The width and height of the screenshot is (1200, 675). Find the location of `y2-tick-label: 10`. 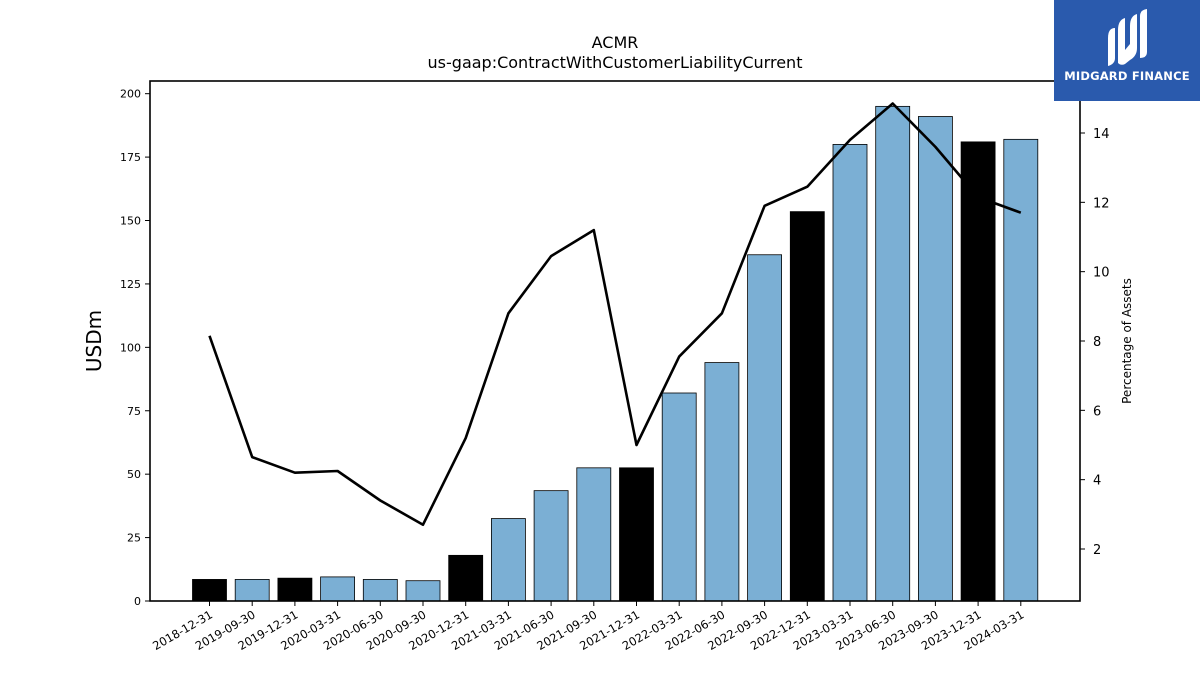

y2-tick-label: 10 is located at coordinates (1101, 273).